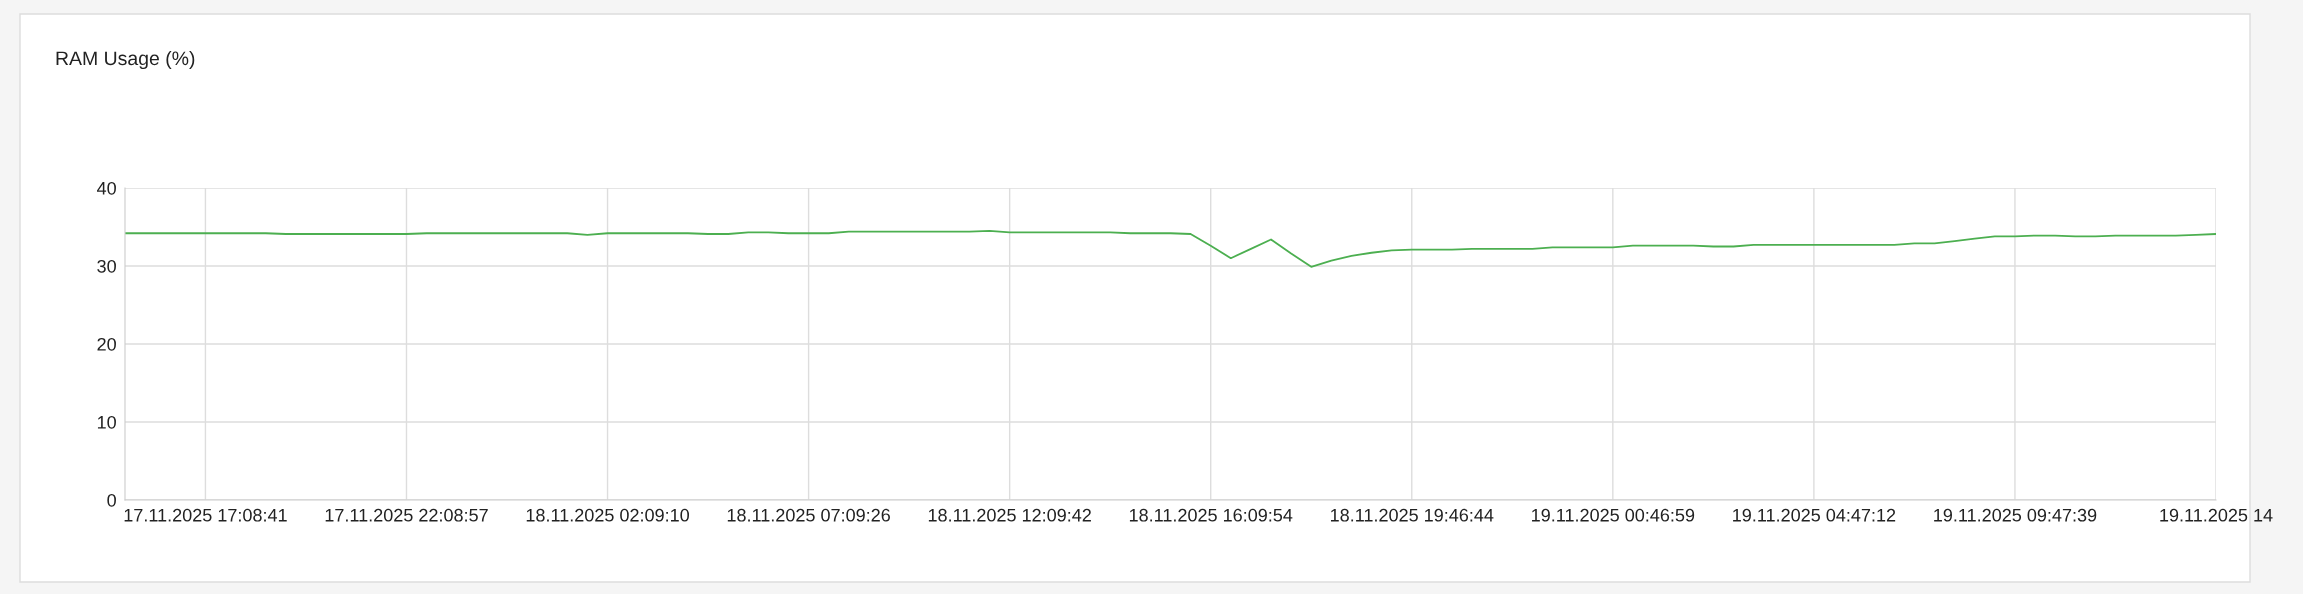 This screenshot has width=2303, height=594. What do you see at coordinates (111, 500) in the screenshot?
I see `y-tick-label: 0` at bounding box center [111, 500].